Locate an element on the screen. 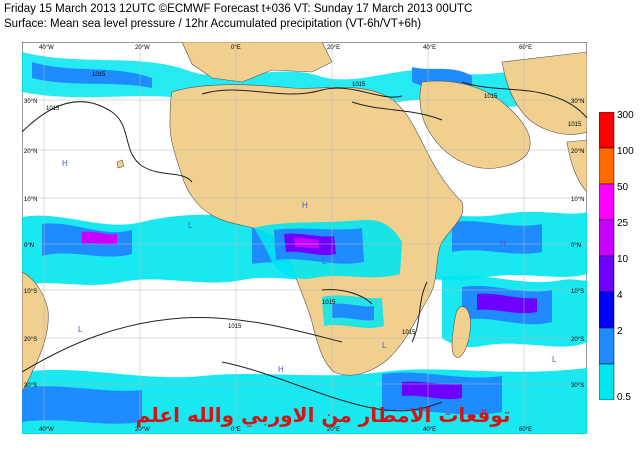 The width and height of the screenshot is (640, 450). land-island is located at coordinates (120, 164).